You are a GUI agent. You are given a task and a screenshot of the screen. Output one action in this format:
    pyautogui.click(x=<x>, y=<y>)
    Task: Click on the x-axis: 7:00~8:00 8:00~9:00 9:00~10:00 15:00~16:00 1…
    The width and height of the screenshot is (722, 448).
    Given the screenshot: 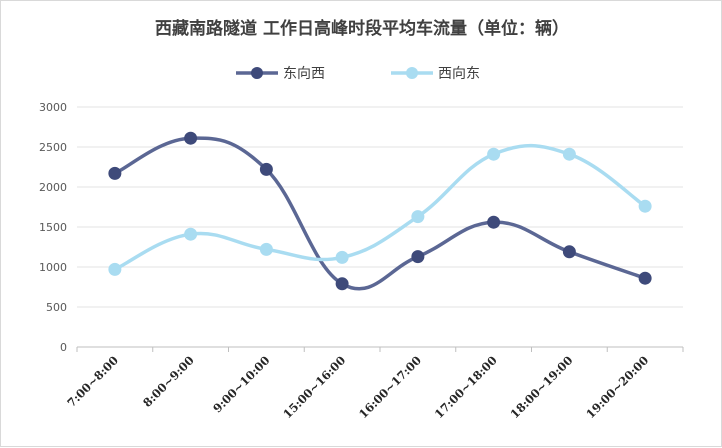 What is the action you would take?
    pyautogui.click(x=374, y=384)
    